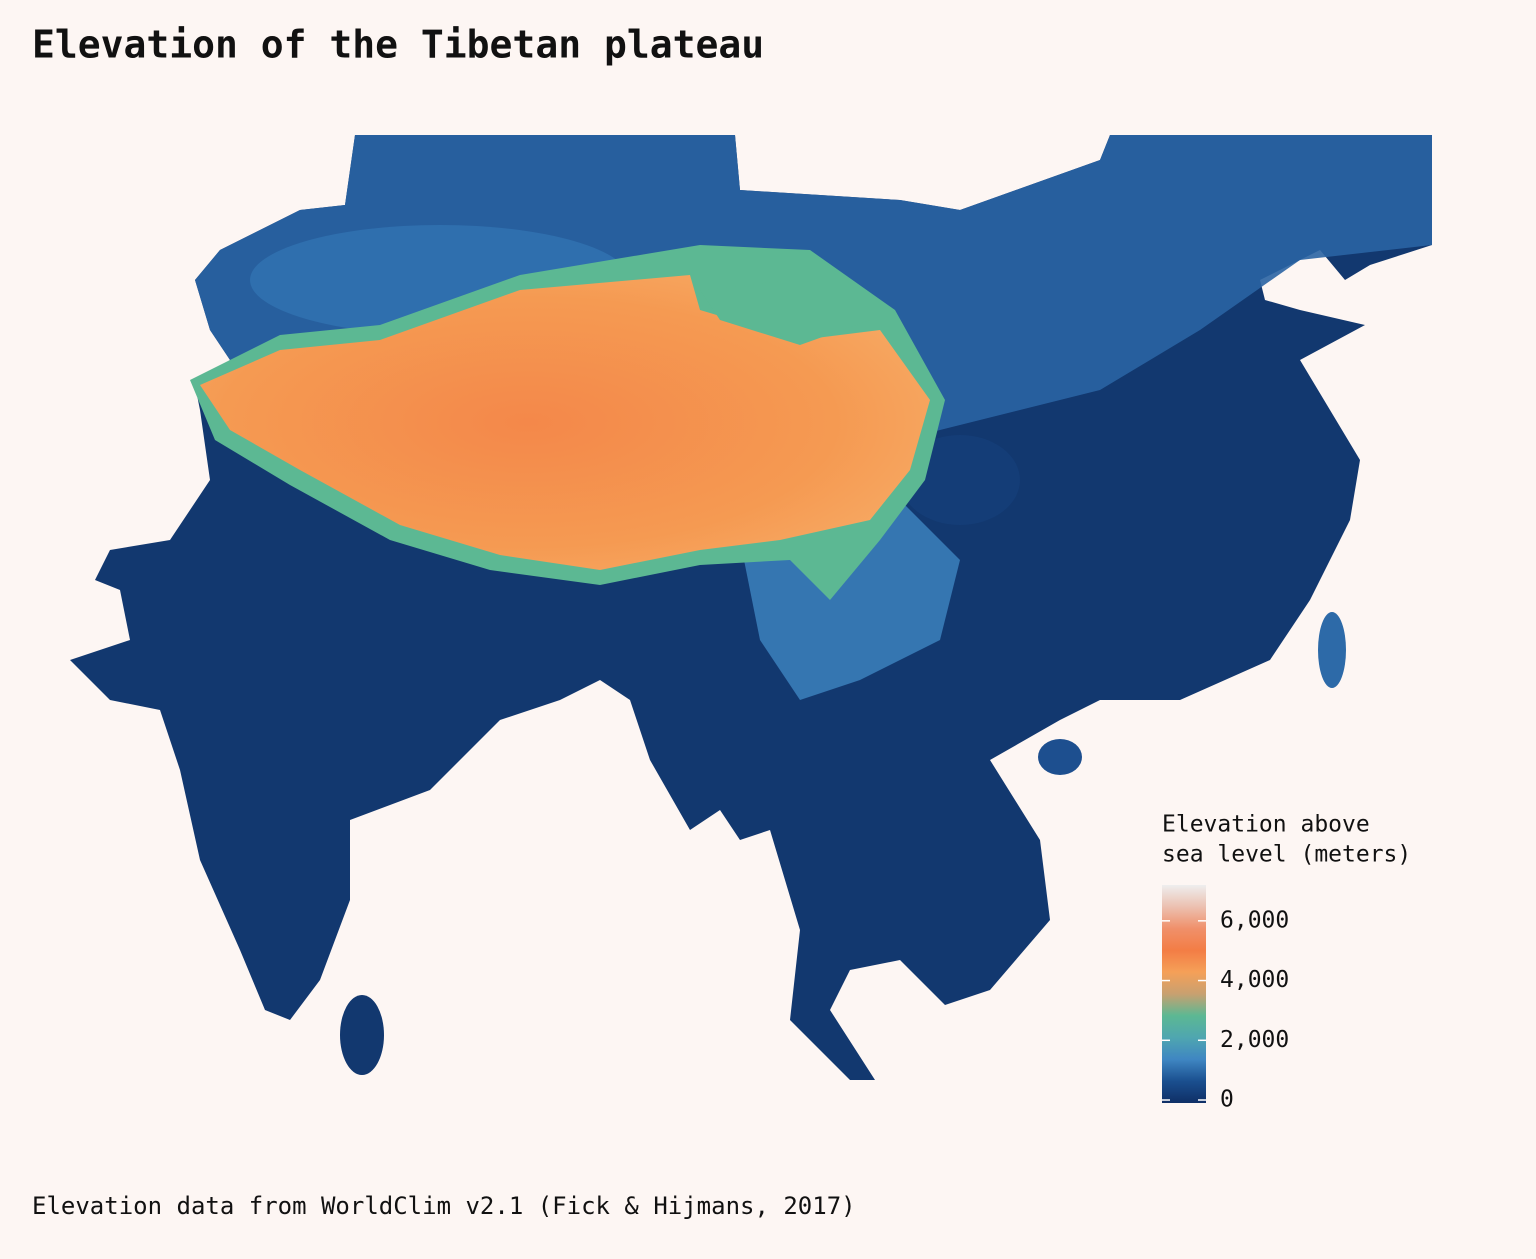 The width and height of the screenshot is (1536, 1259). What do you see at coordinates (1266, 825) in the screenshot?
I see `legend-title: Elevation above` at bounding box center [1266, 825].